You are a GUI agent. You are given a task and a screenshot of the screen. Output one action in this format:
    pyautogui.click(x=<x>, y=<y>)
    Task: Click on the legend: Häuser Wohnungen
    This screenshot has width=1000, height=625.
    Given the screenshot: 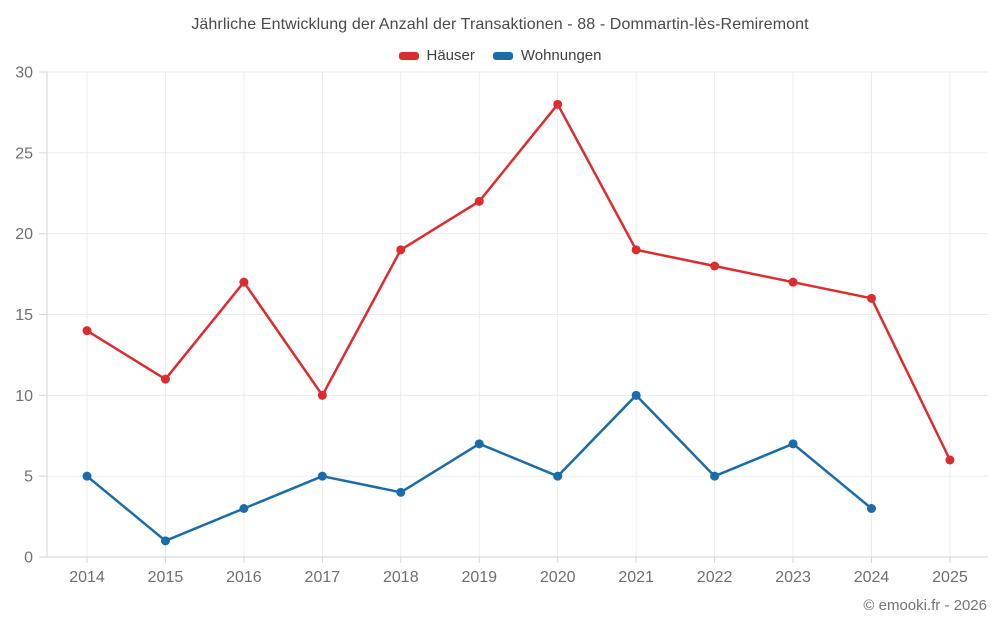 What is the action you would take?
    pyautogui.click(x=500, y=55)
    